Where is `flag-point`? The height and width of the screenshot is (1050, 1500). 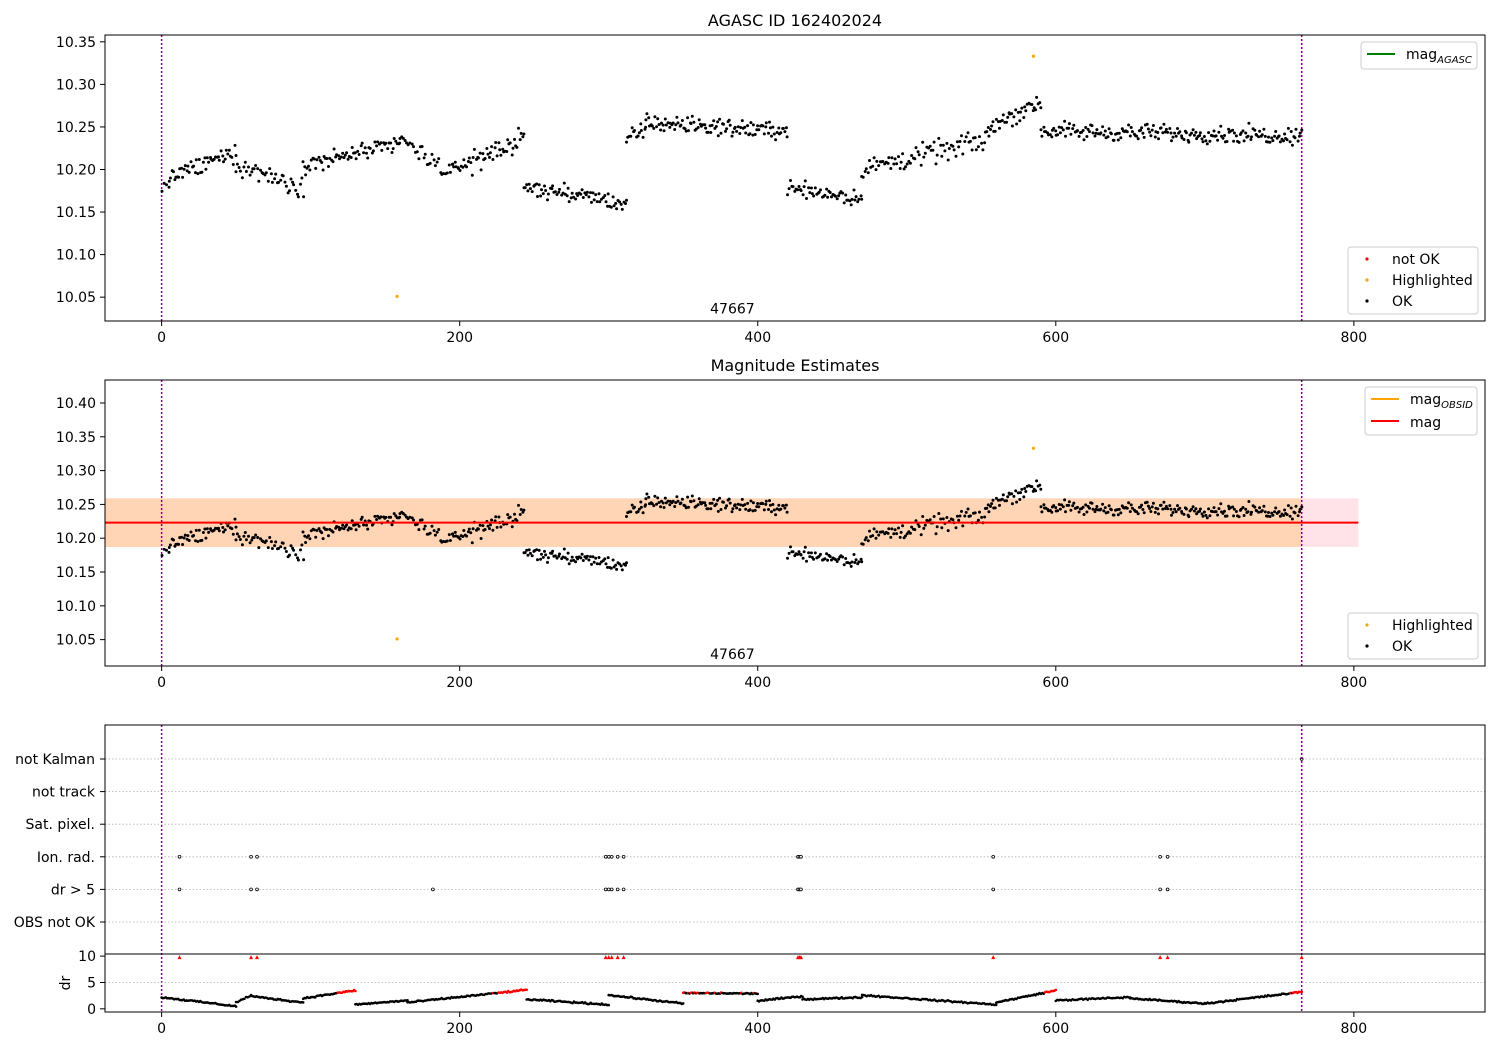
flag-point is located at coordinates (1167, 856).